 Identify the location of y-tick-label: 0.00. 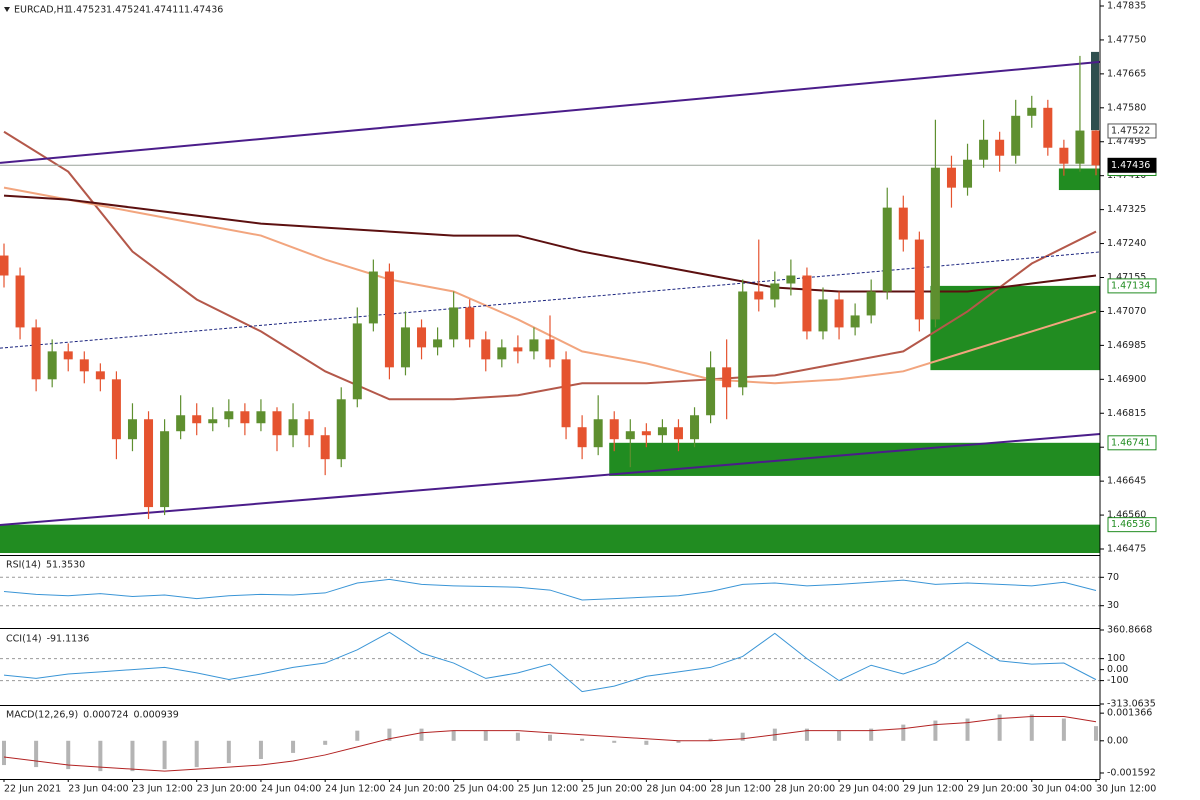
(1117, 669).